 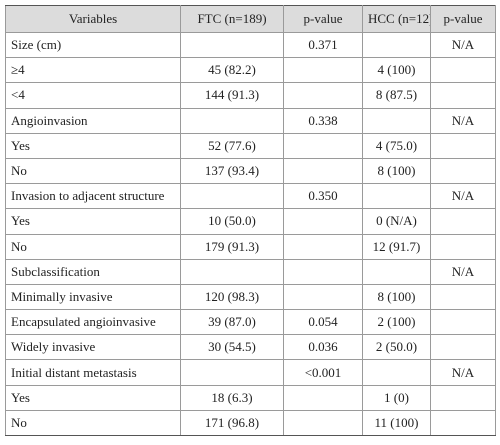 What do you see at coordinates (396, 19) in the screenshot?
I see `column-header: HCC (n=12)` at bounding box center [396, 19].